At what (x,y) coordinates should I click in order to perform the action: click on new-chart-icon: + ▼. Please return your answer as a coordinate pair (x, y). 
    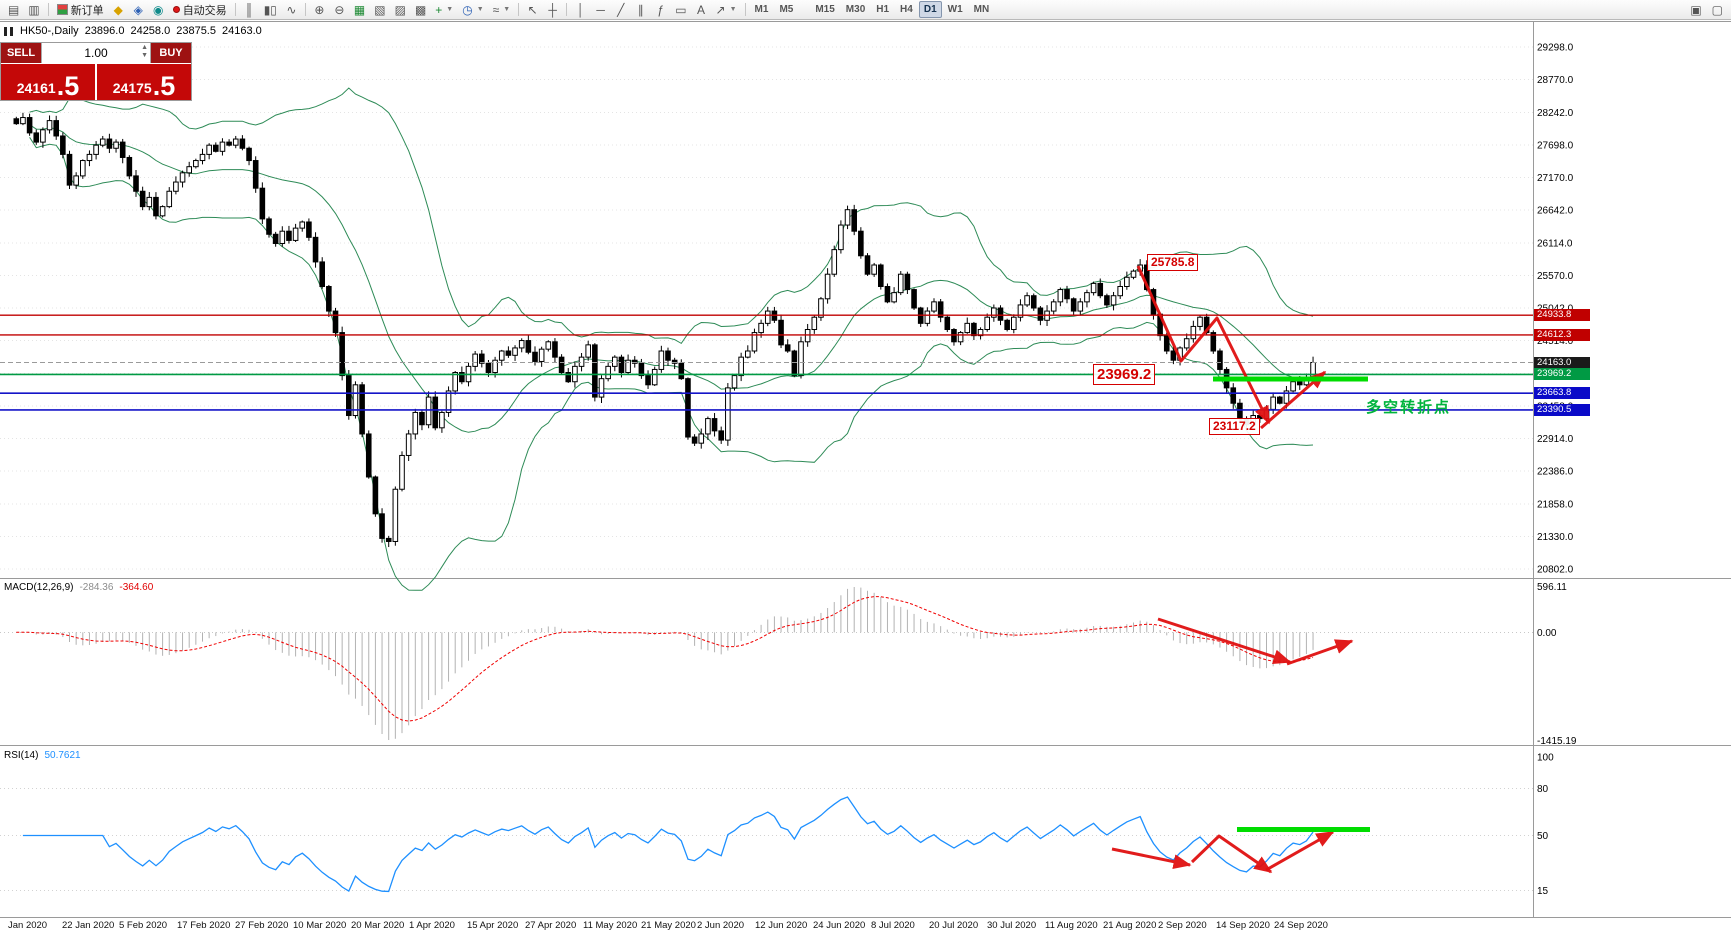
    Looking at the image, I should click on (444, 9).